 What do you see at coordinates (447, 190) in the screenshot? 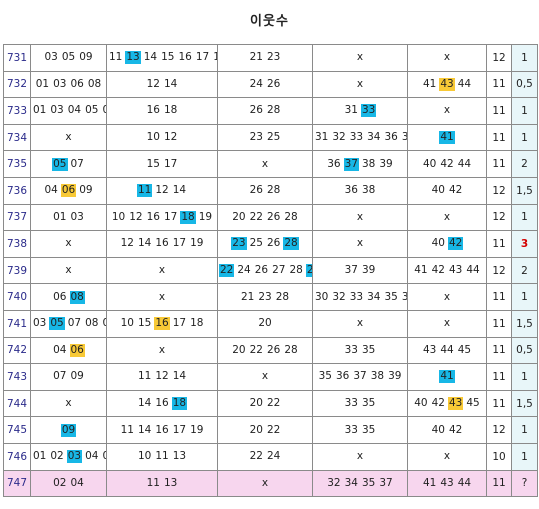
I see `number-group-cell-5: 40 42` at bounding box center [447, 190].